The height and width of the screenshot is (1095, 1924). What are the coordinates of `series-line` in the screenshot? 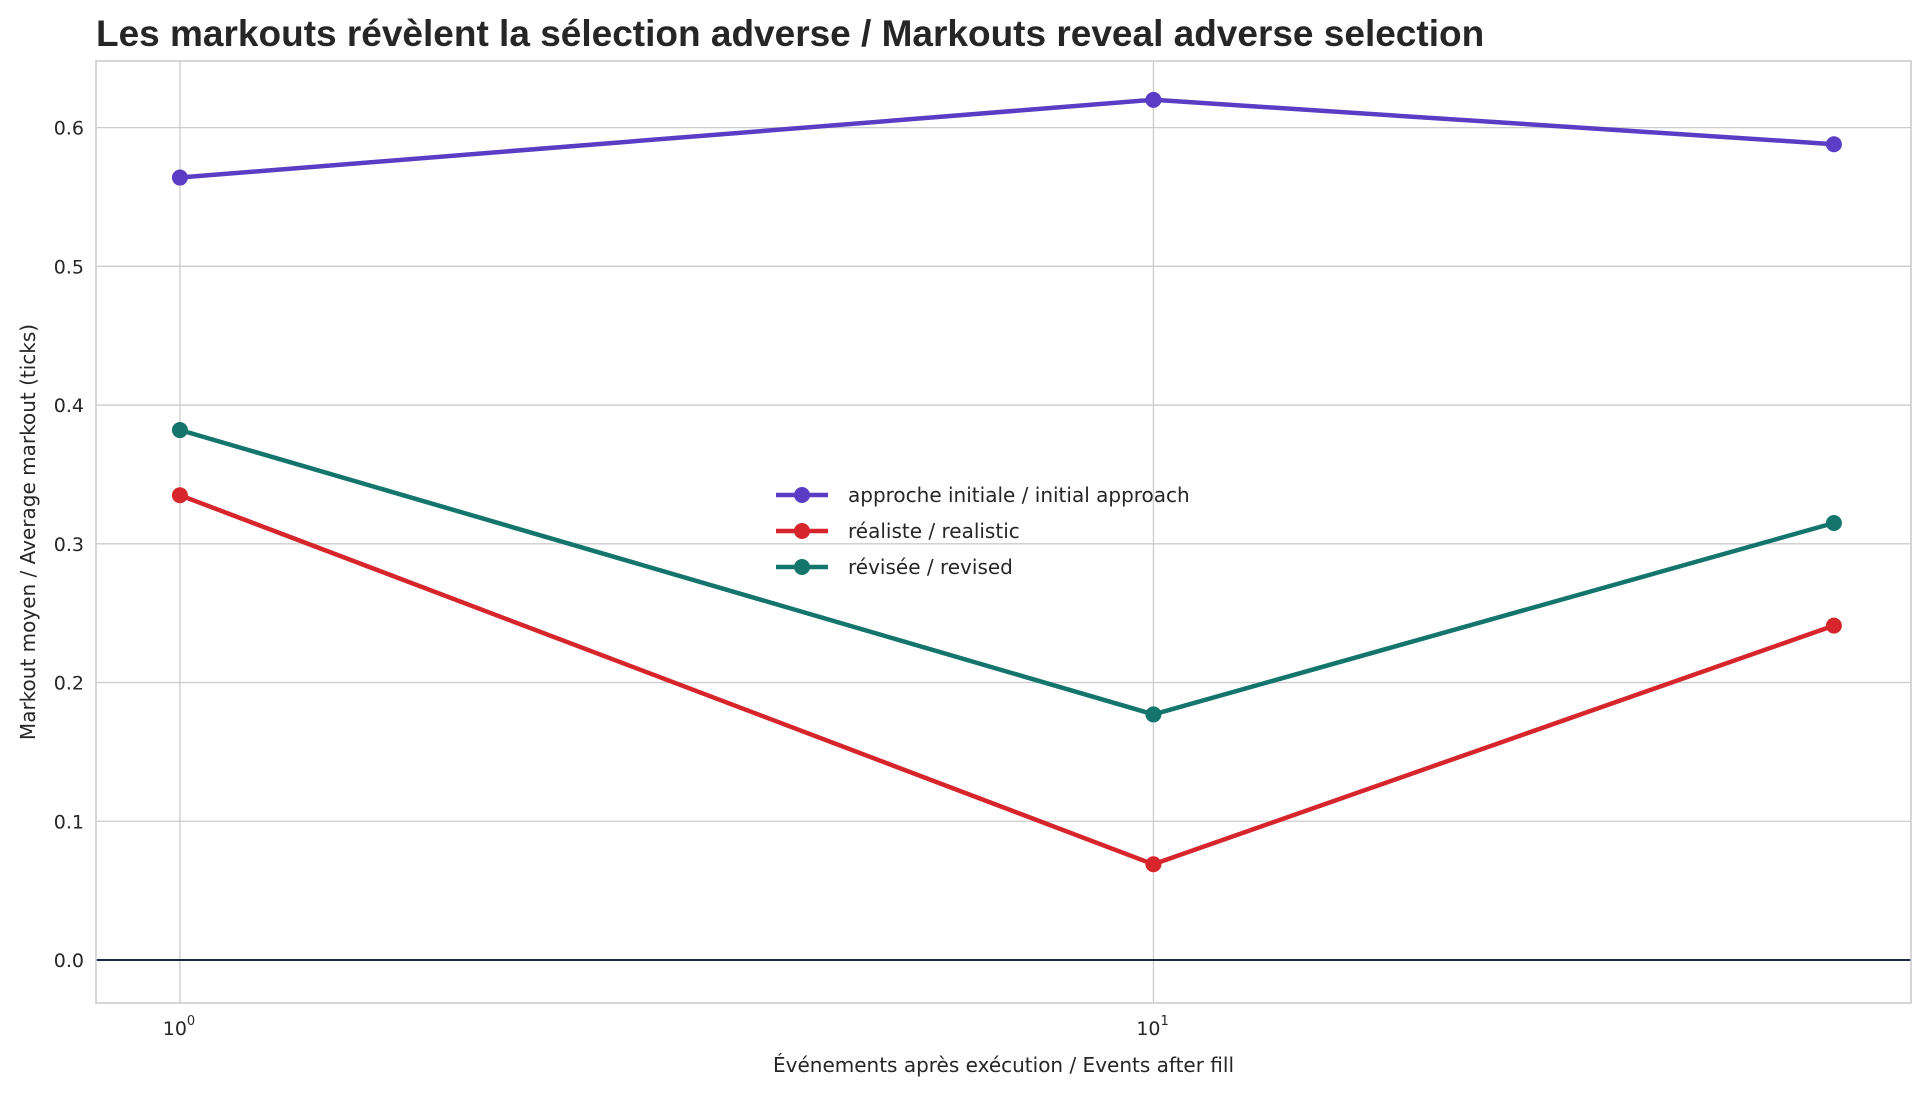 It's located at (1007, 138).